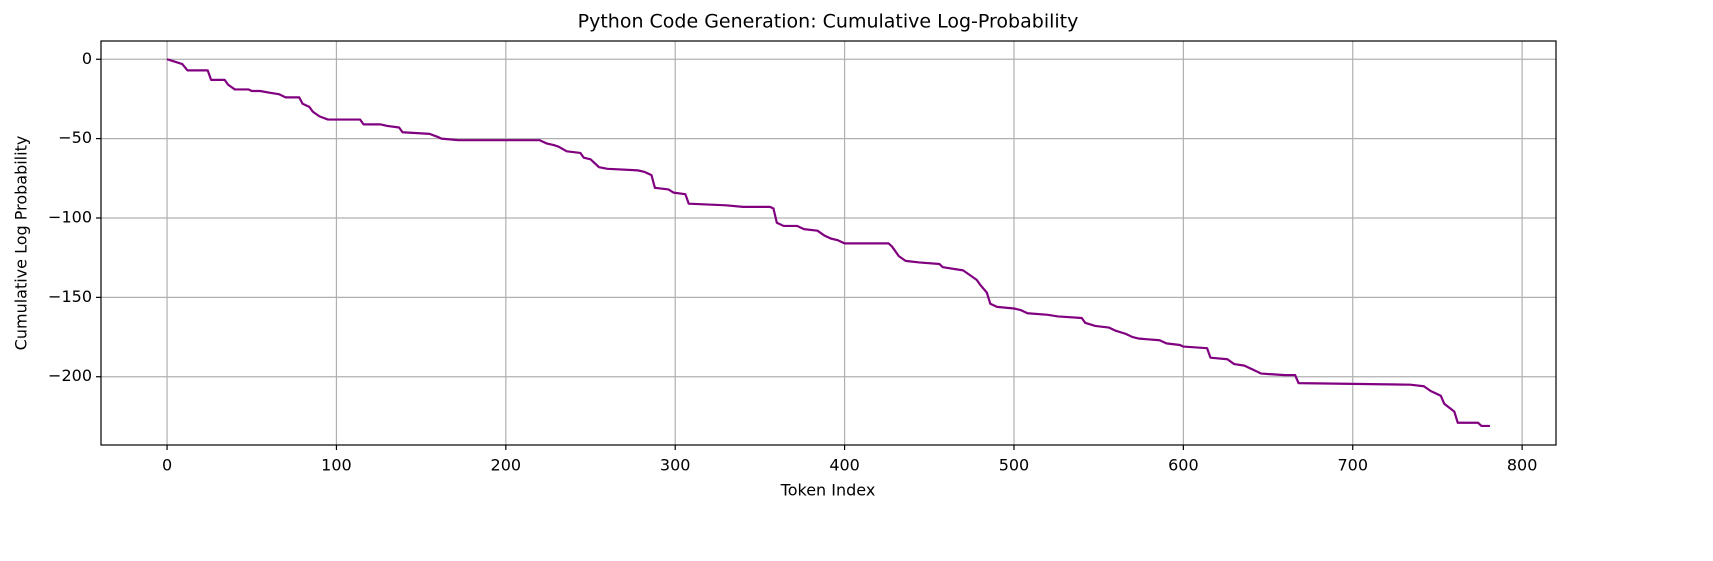 Image resolution: width=1713 pixels, height=561 pixels. What do you see at coordinates (506, 465) in the screenshot?
I see `x-tick-label: 200` at bounding box center [506, 465].